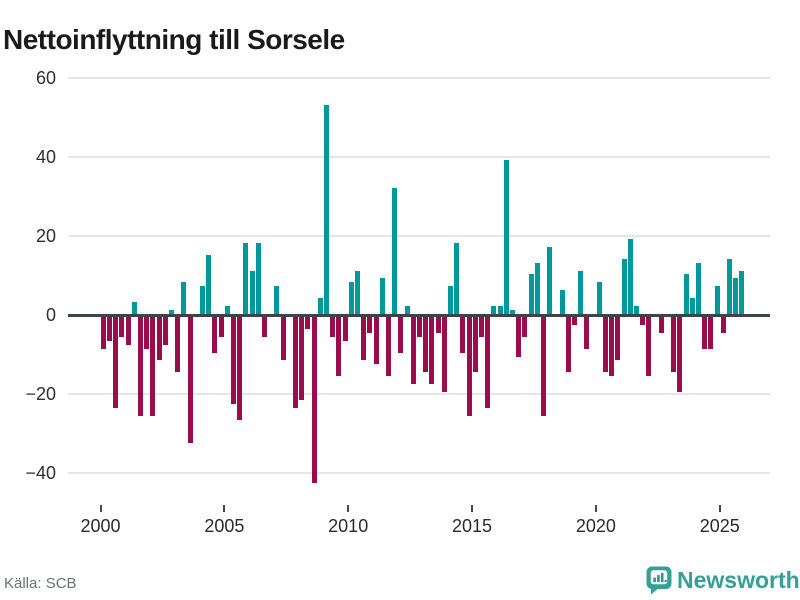  Describe the element at coordinates (394, 250) in the screenshot. I see `bar-2011-Q4` at that location.